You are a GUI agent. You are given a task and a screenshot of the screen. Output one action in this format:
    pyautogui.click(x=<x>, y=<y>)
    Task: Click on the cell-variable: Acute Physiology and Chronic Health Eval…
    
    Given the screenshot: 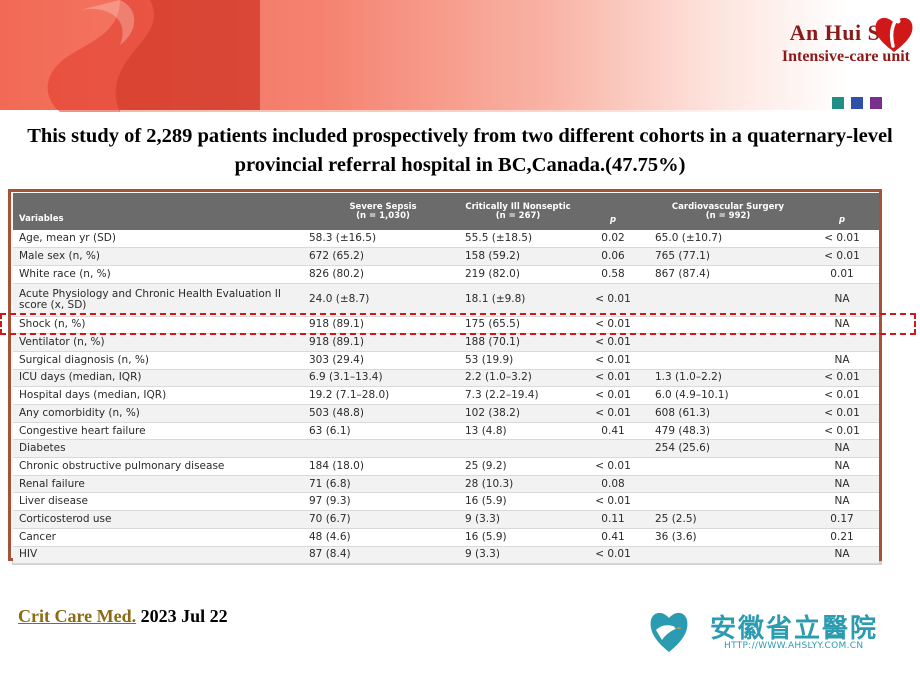 What is the action you would take?
    pyautogui.click(x=159, y=300)
    